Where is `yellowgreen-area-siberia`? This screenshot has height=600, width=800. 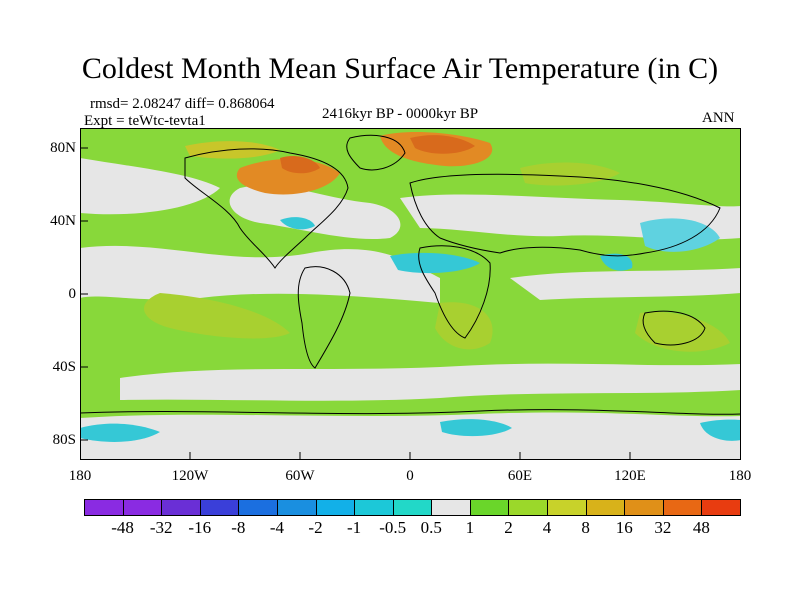 yellowgreen-area-siberia is located at coordinates (570, 174).